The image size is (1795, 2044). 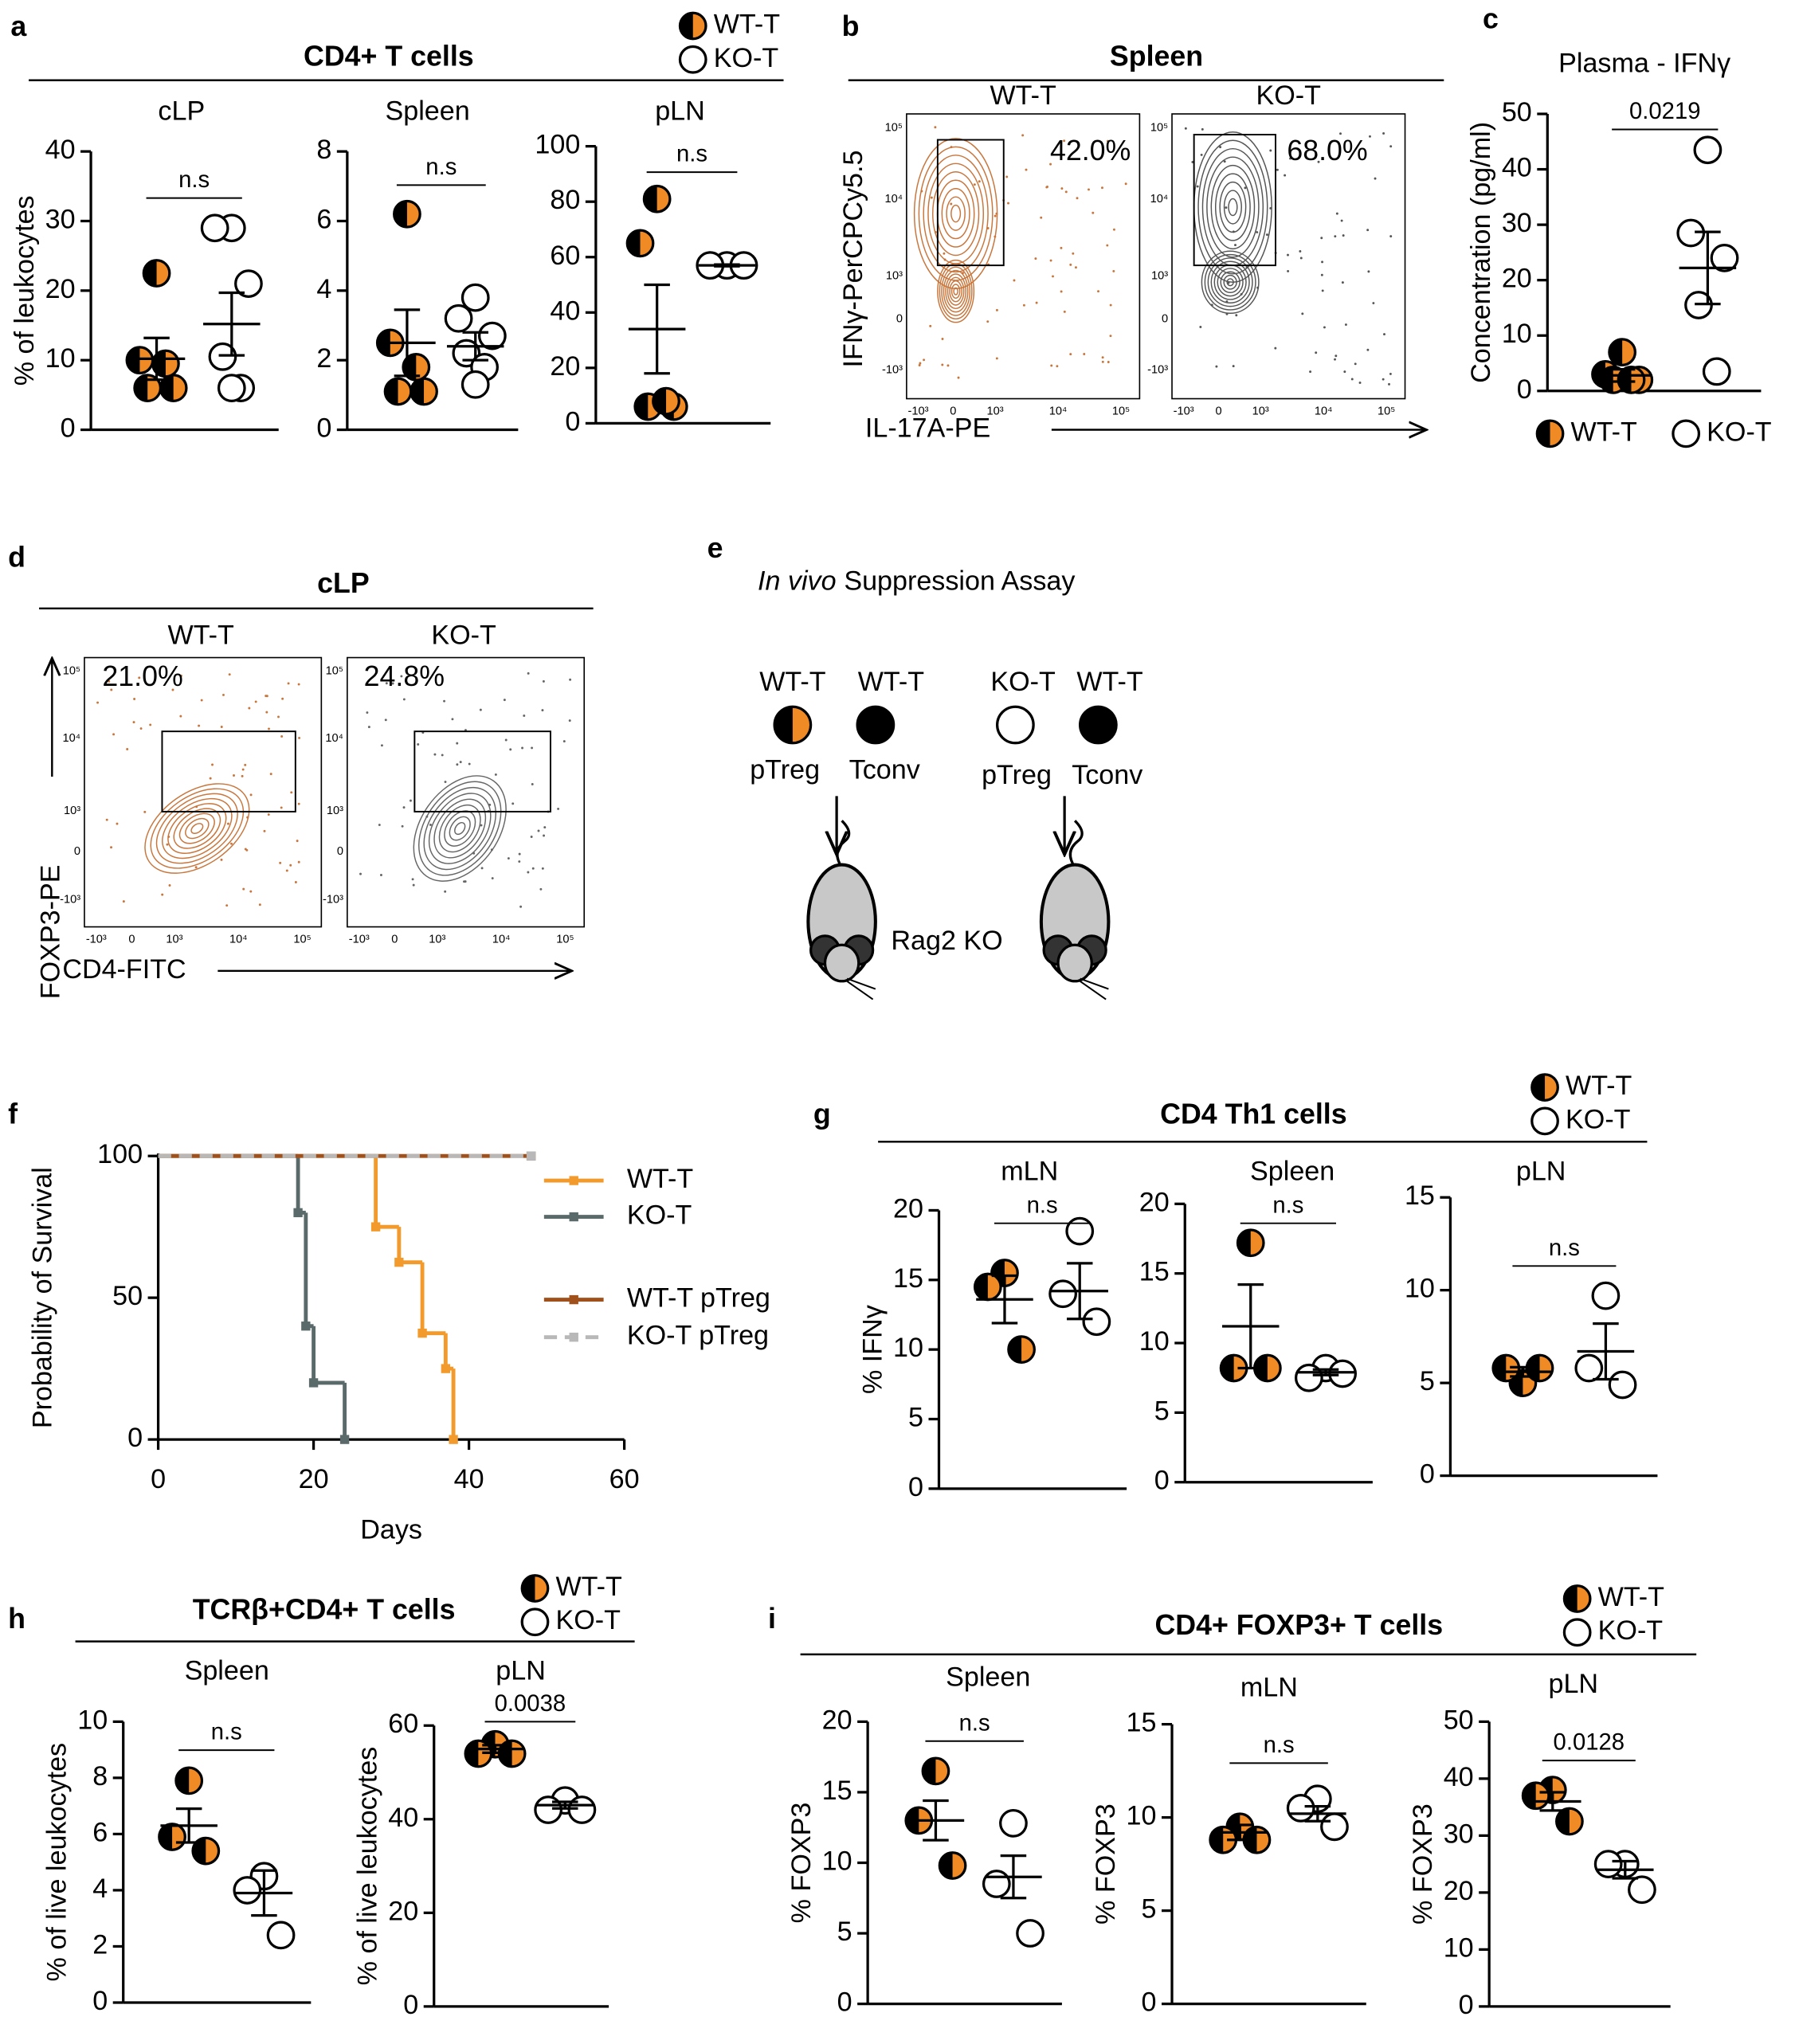 What do you see at coordinates (1517, 223) in the screenshot?
I see `y-tick-label: 30` at bounding box center [1517, 223].